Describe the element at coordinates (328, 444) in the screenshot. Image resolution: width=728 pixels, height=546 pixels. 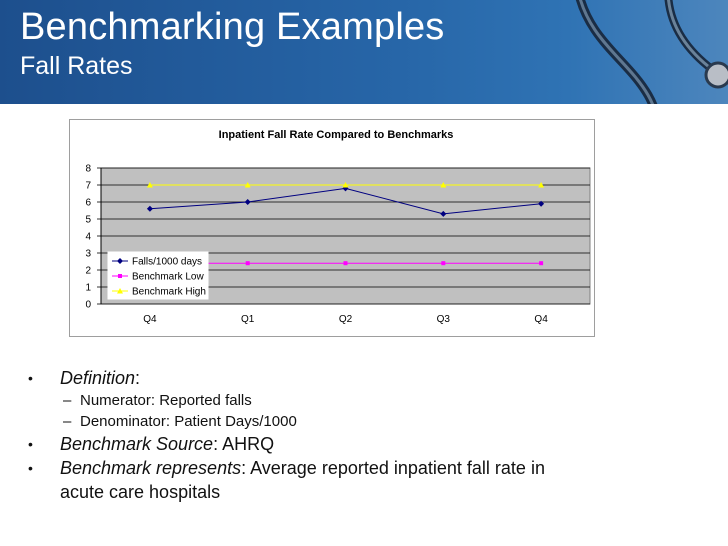
I see `bullet-benchmark-source: • Benchmark Source: AHRQ` at that location.